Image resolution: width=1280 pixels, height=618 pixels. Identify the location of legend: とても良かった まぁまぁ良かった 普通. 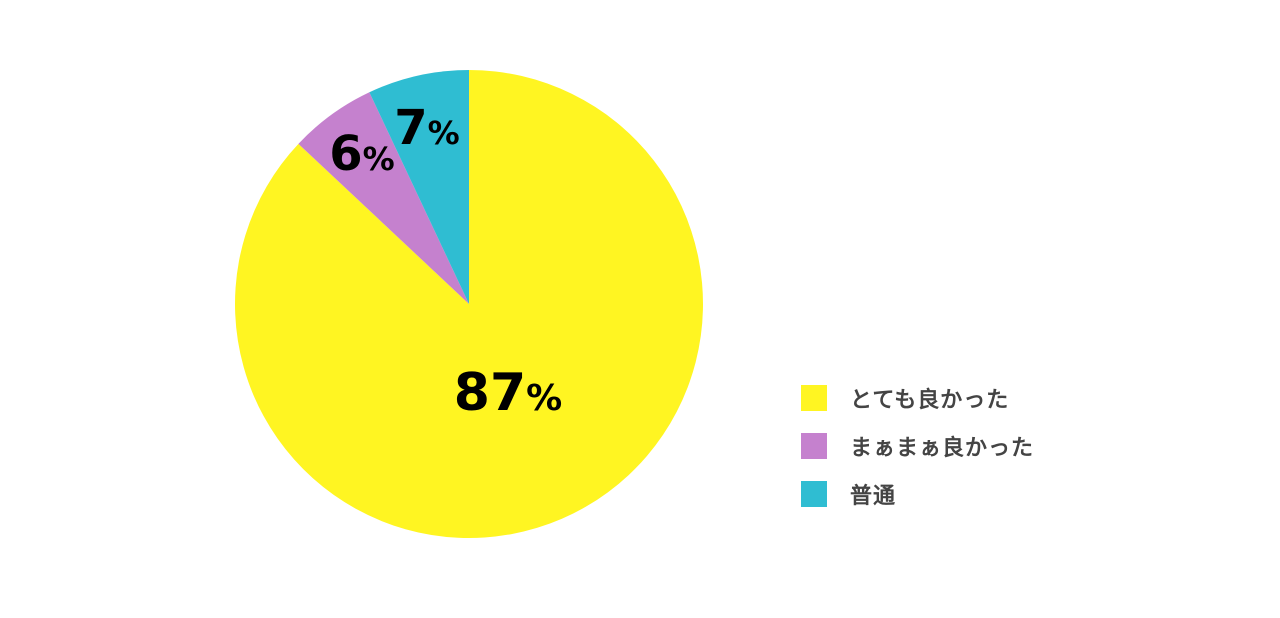
(917, 446).